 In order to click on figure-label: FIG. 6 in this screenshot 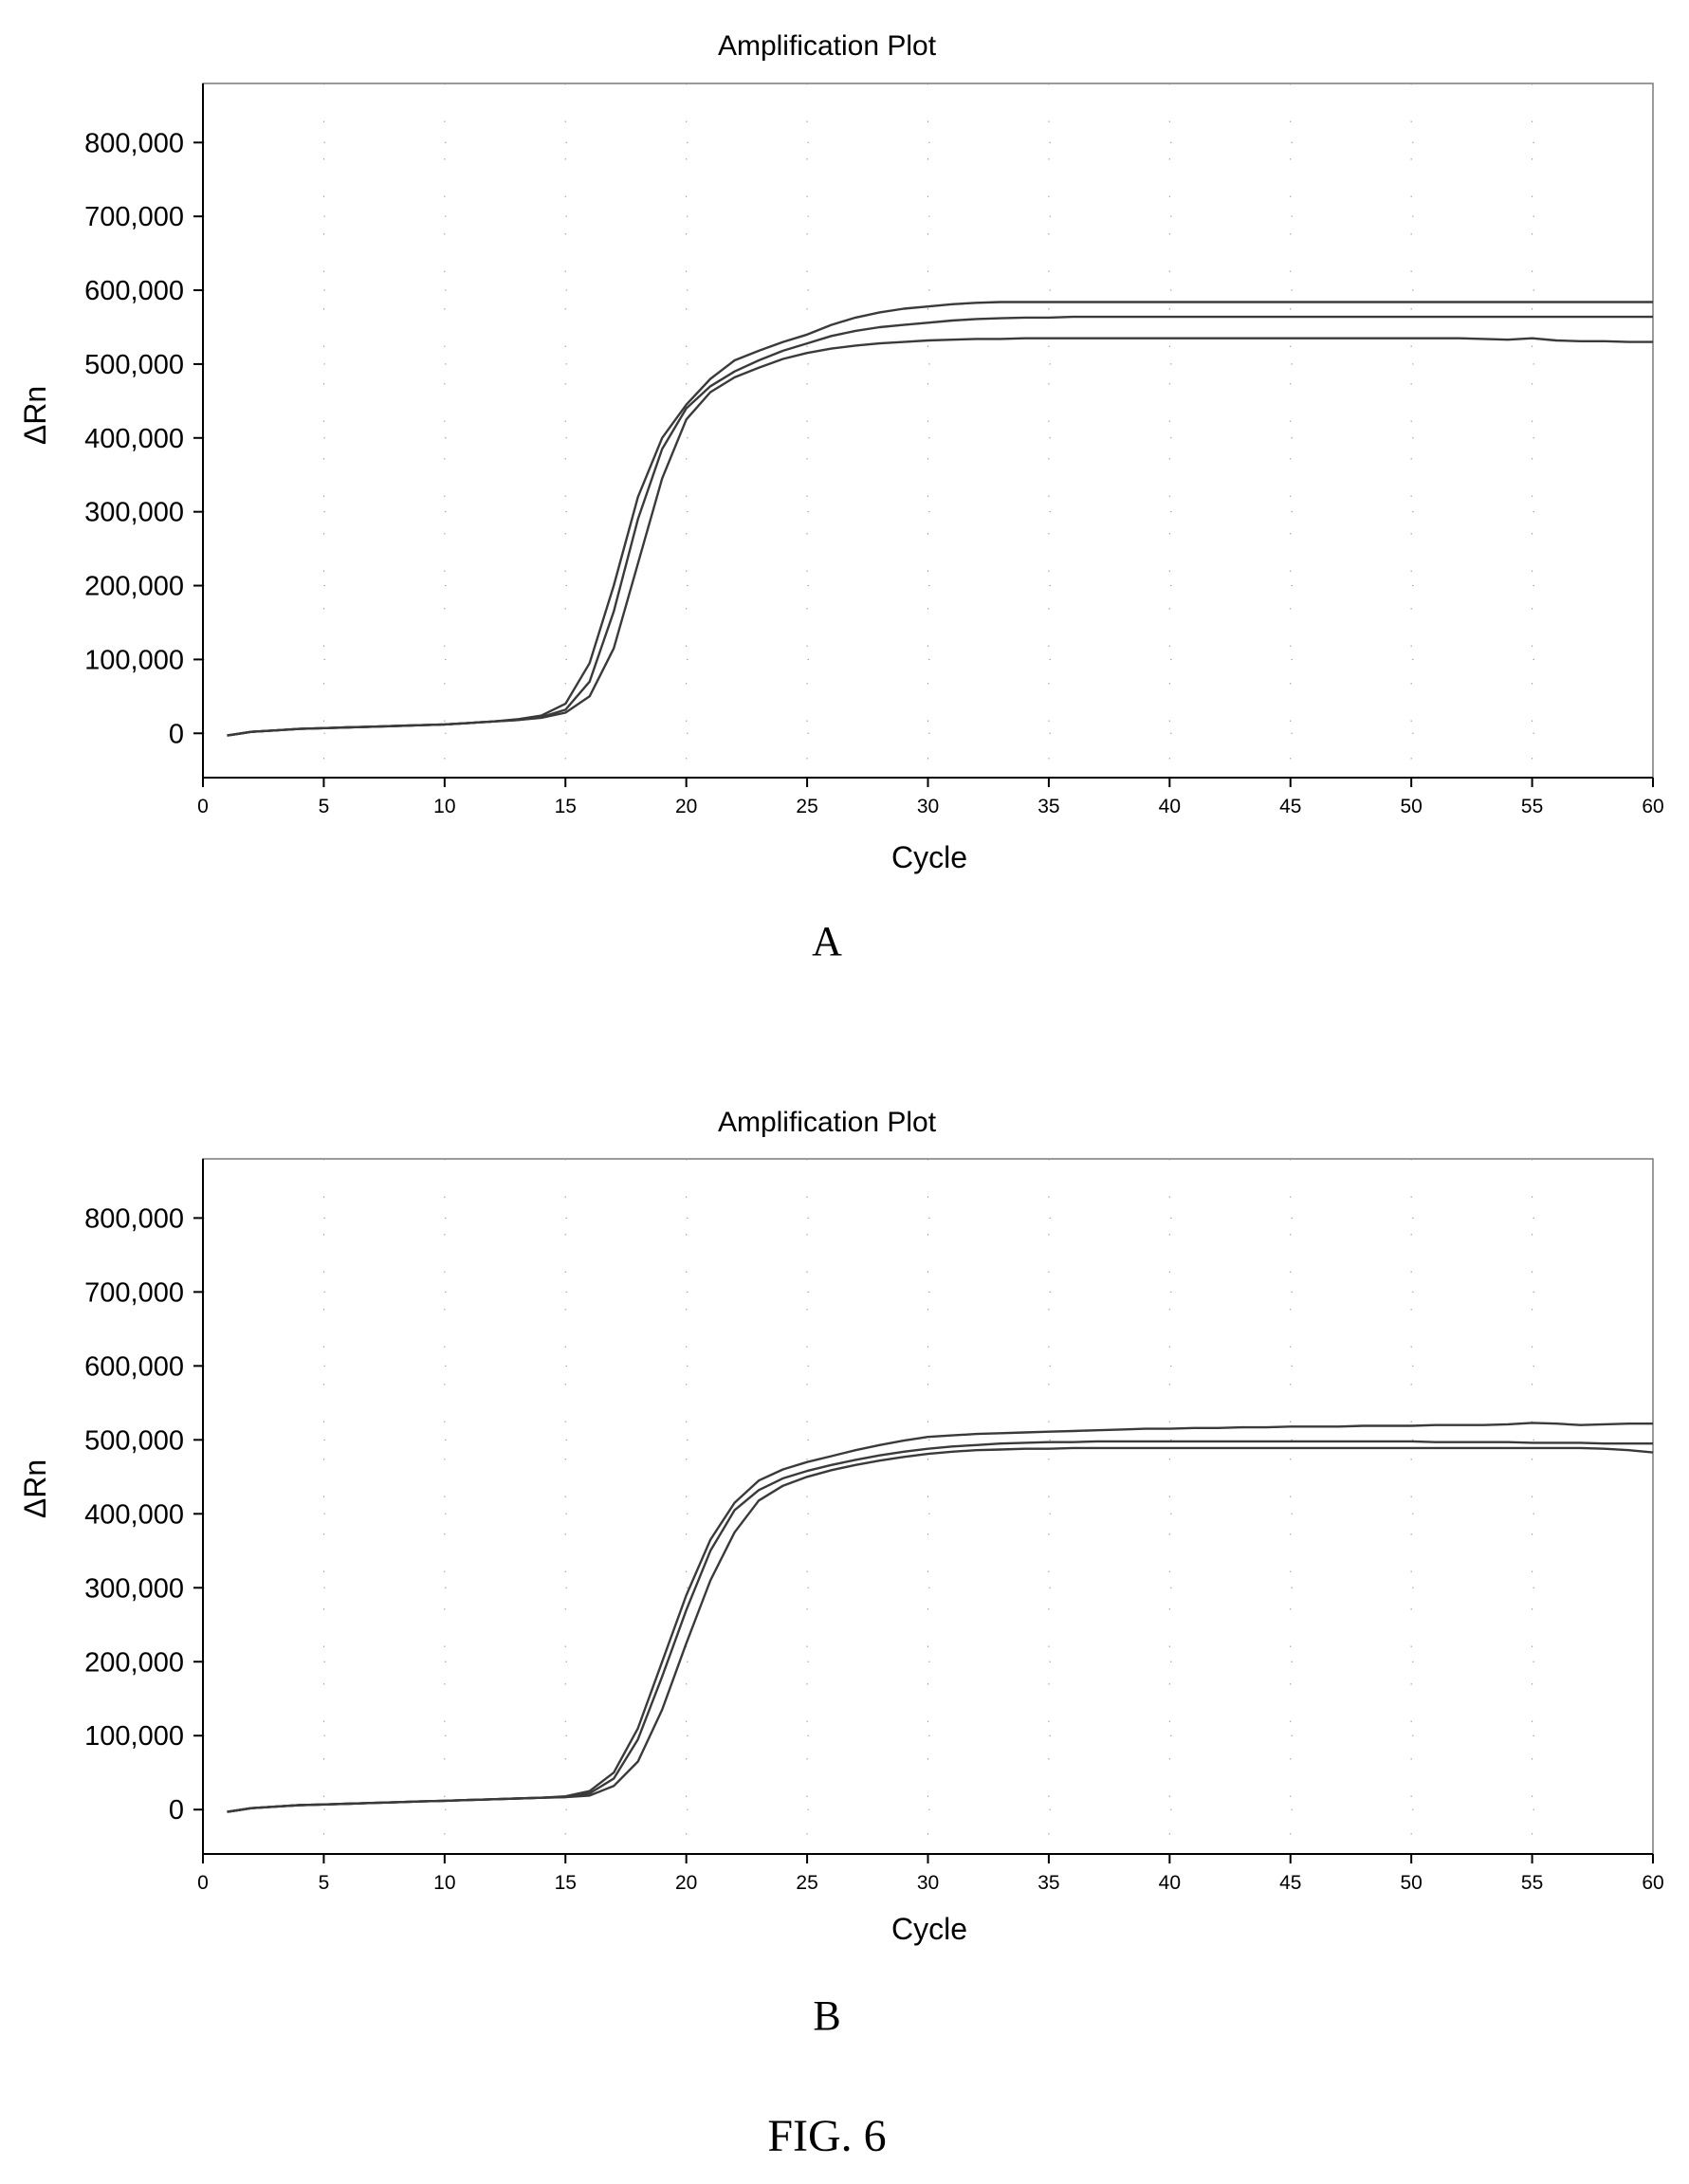, I will do `click(826, 2136)`.